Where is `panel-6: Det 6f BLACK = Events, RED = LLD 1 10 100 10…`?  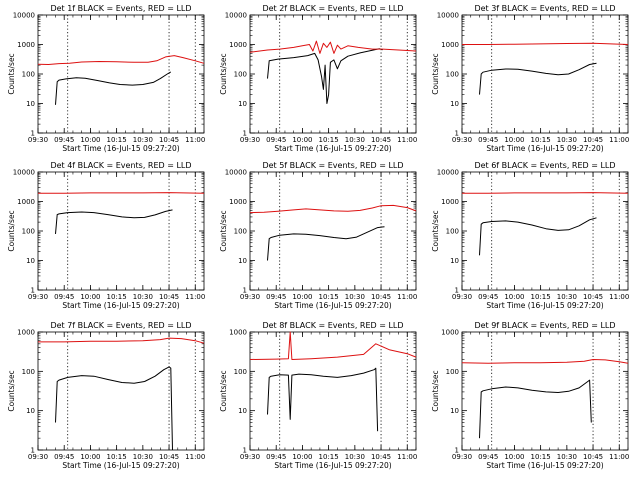
panel-6: Det 6f BLACK = Events, RED = LLD 1 10 100 10… is located at coordinates (530, 235).